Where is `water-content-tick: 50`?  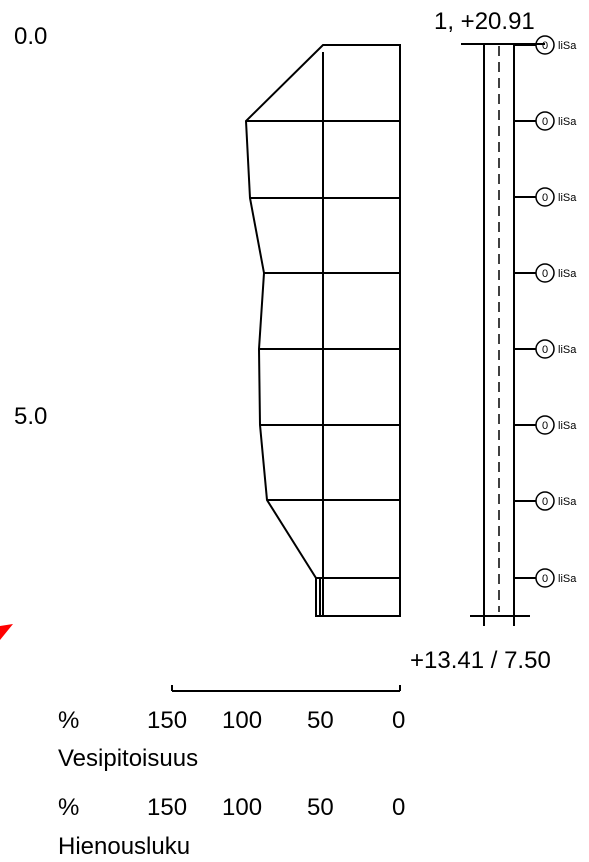 water-content-tick: 50 is located at coordinates (320, 720).